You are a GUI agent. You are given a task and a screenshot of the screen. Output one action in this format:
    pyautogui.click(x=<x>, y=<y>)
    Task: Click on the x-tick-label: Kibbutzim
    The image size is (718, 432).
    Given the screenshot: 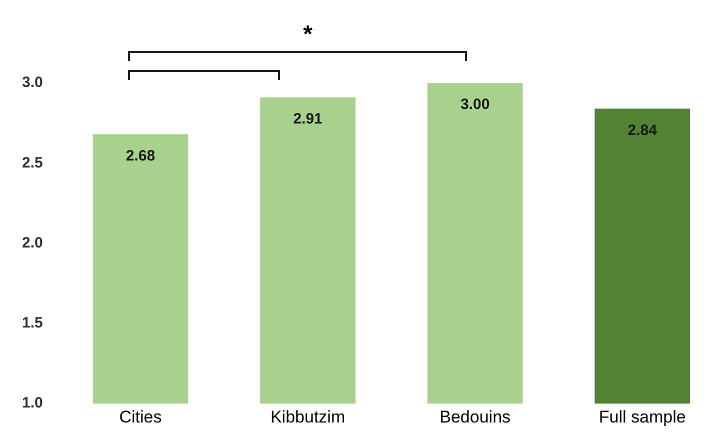 What is the action you would take?
    pyautogui.click(x=308, y=416)
    